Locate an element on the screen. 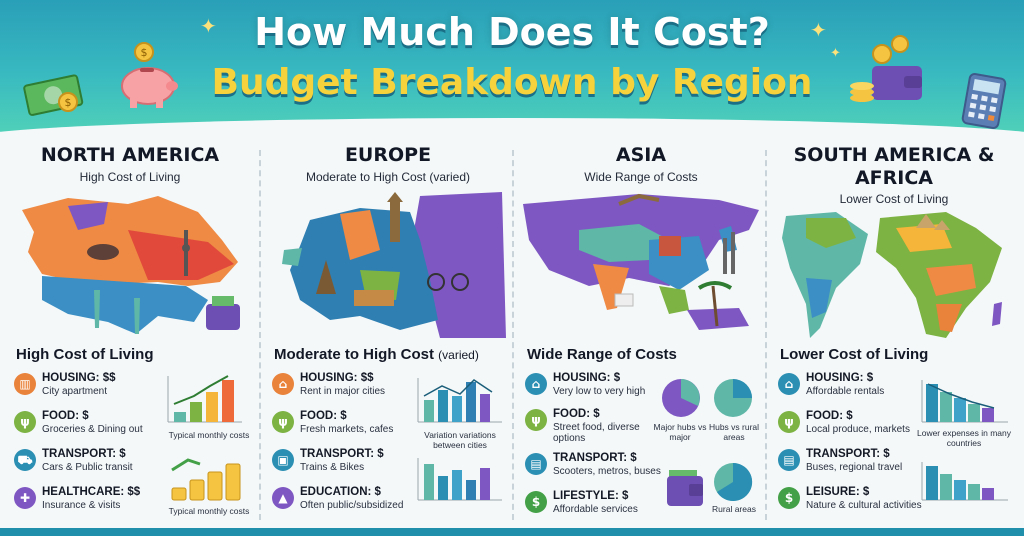 This screenshot has width=1024, height=536. cost-item-housing: ⌂ HOUSING: $$ Rent in major cities is located at coordinates (344, 390).